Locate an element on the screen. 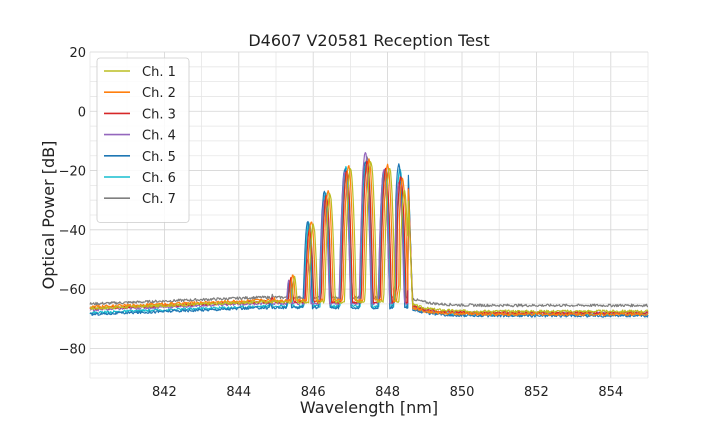 This screenshot has height=436, width=720. y-axis-label: Optical Power [dB] is located at coordinates (48, 215).